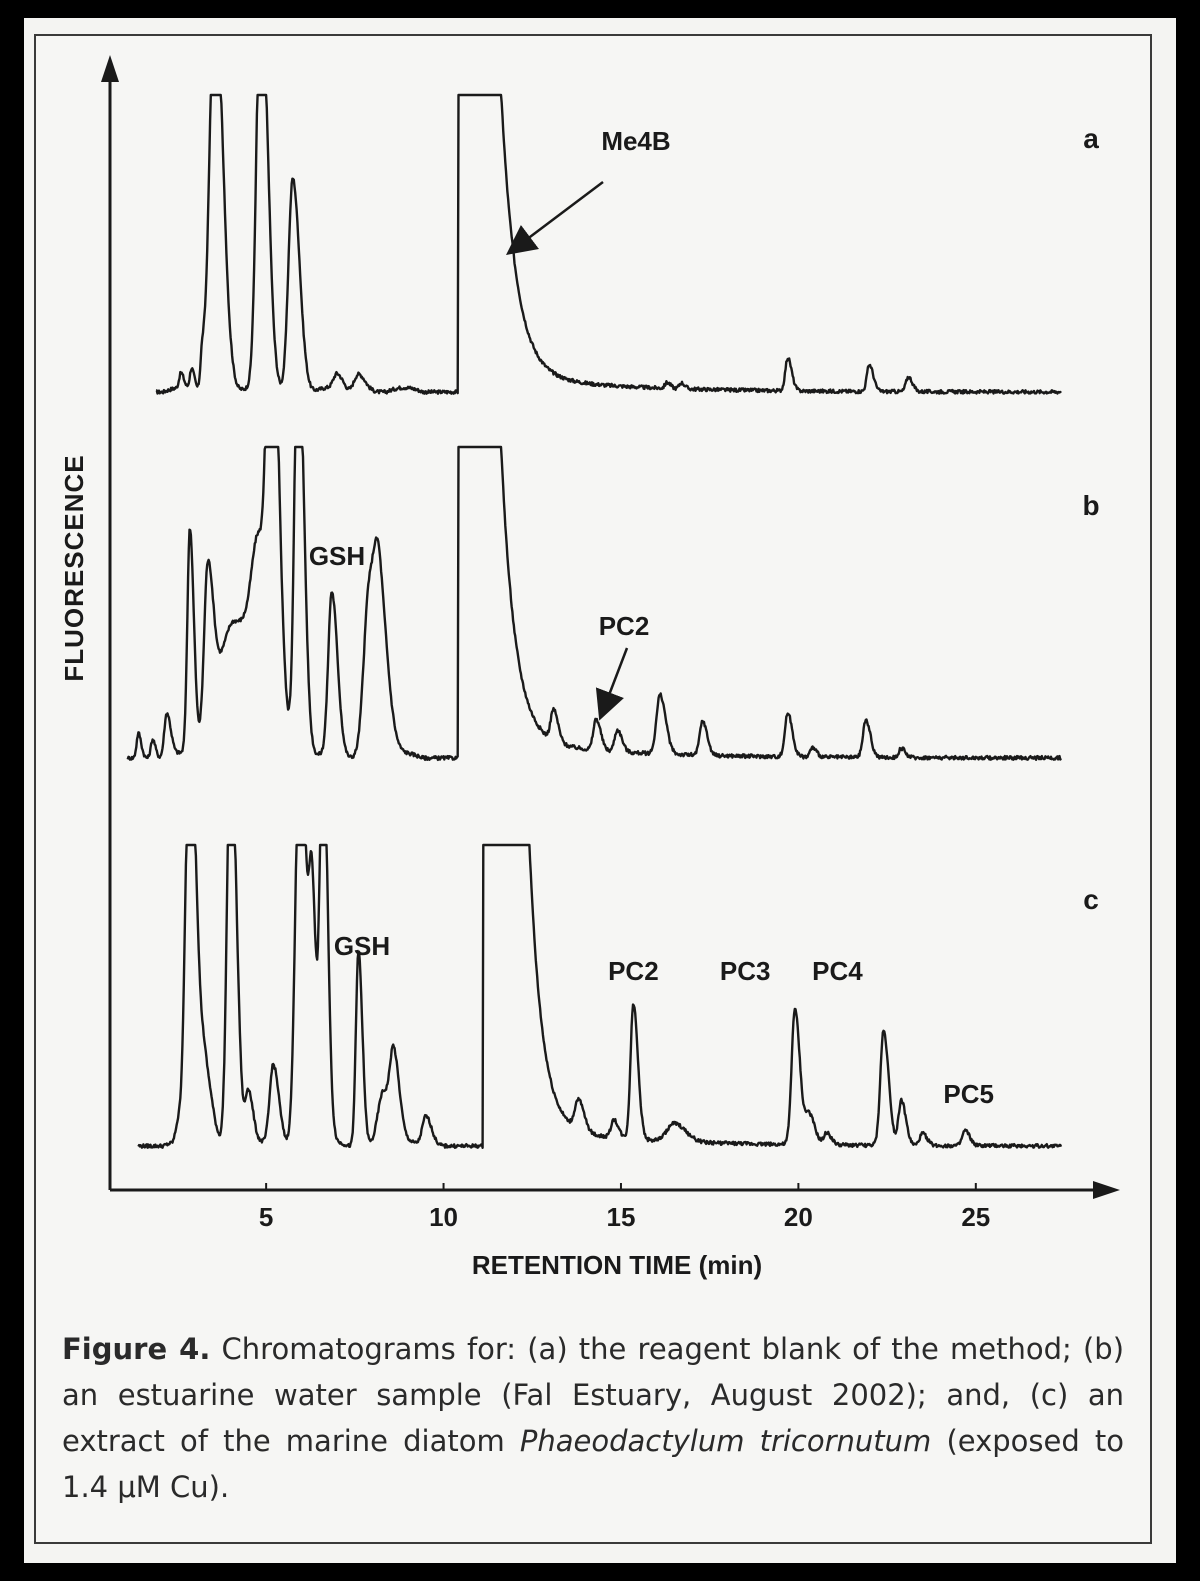 The image size is (1200, 1581). Describe the element at coordinates (593, 1464) in the screenshot. I see `caption-text-2: (exposed to 1.4 μM Cu).` at that location.